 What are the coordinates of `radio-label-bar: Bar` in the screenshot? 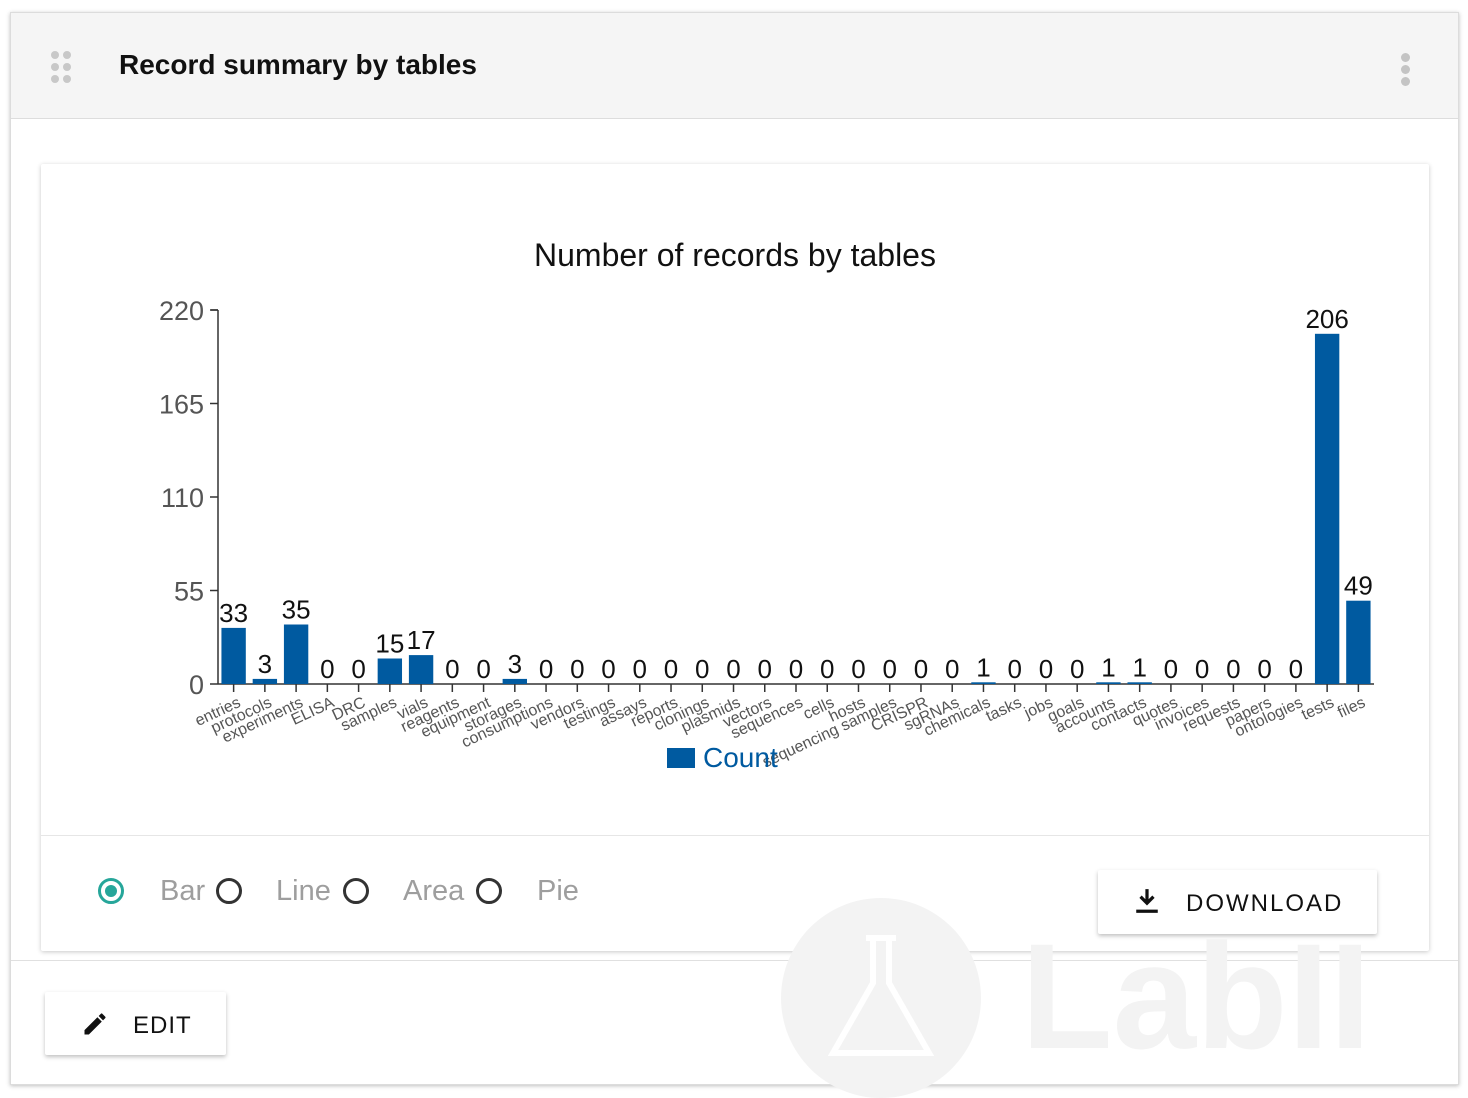 It's located at (183, 891).